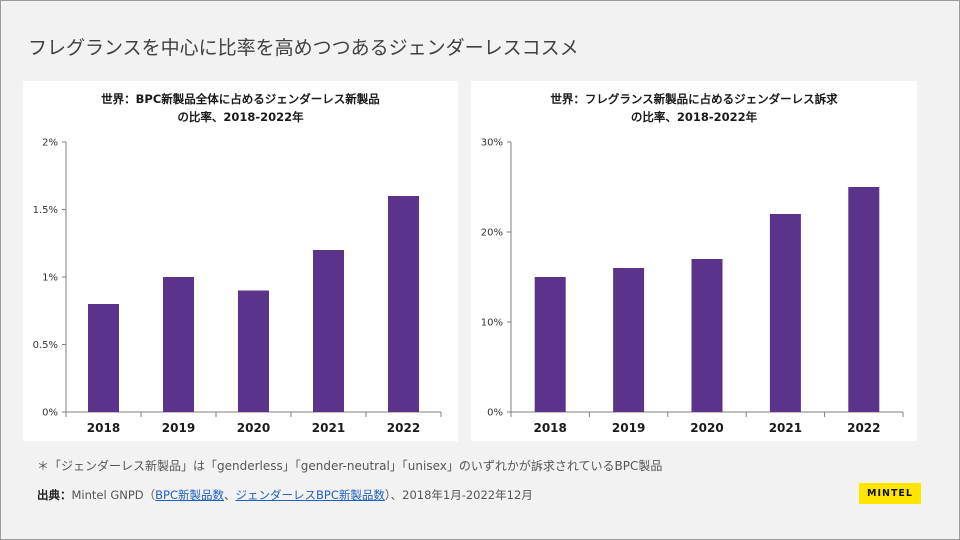 Image resolution: width=960 pixels, height=540 pixels. I want to click on source-label: 出典：, so click(54, 495).